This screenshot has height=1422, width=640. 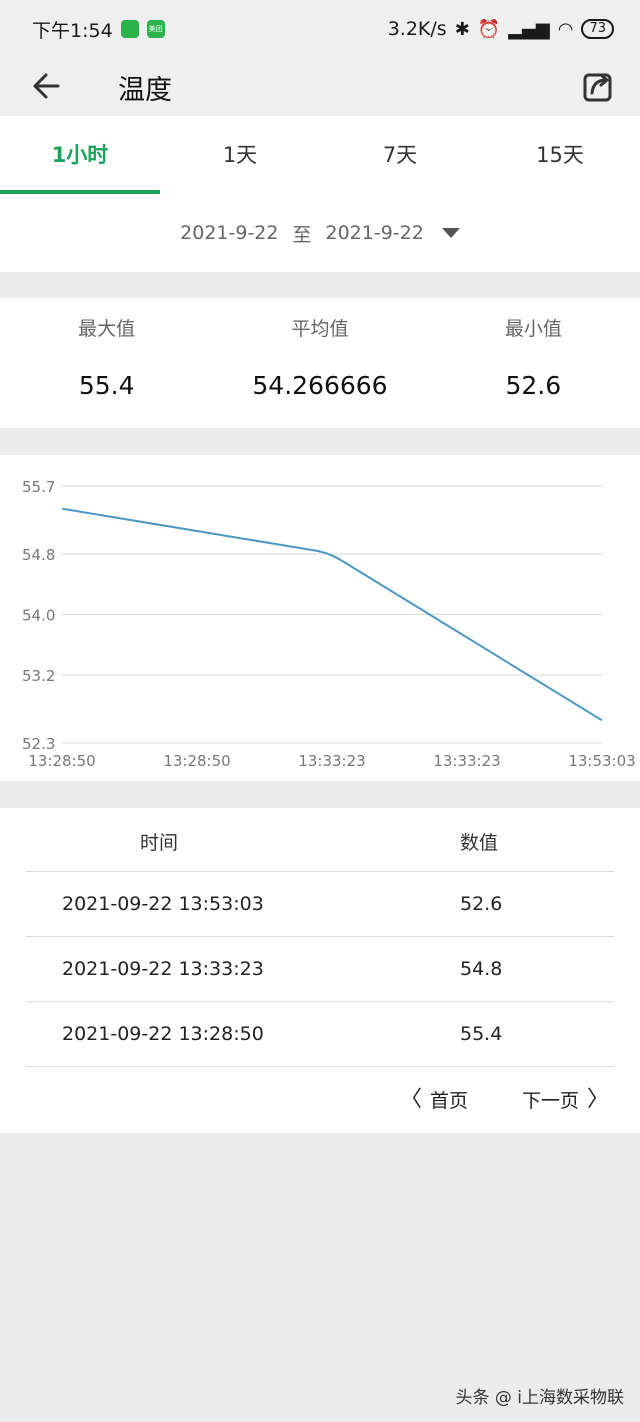 What do you see at coordinates (48, 86) in the screenshot?
I see `back-arrow-icon` at bounding box center [48, 86].